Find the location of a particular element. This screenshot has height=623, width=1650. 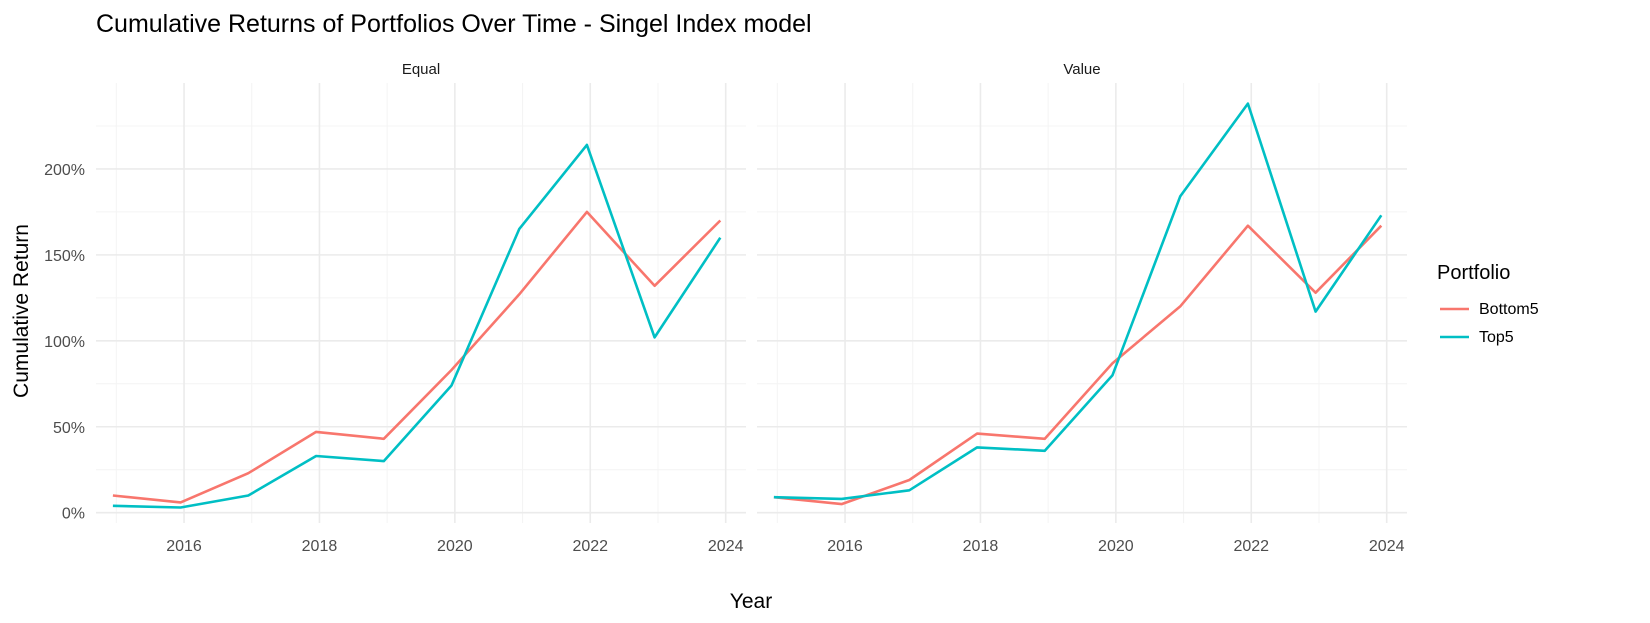

y-tick-label: 200% is located at coordinates (64, 170).